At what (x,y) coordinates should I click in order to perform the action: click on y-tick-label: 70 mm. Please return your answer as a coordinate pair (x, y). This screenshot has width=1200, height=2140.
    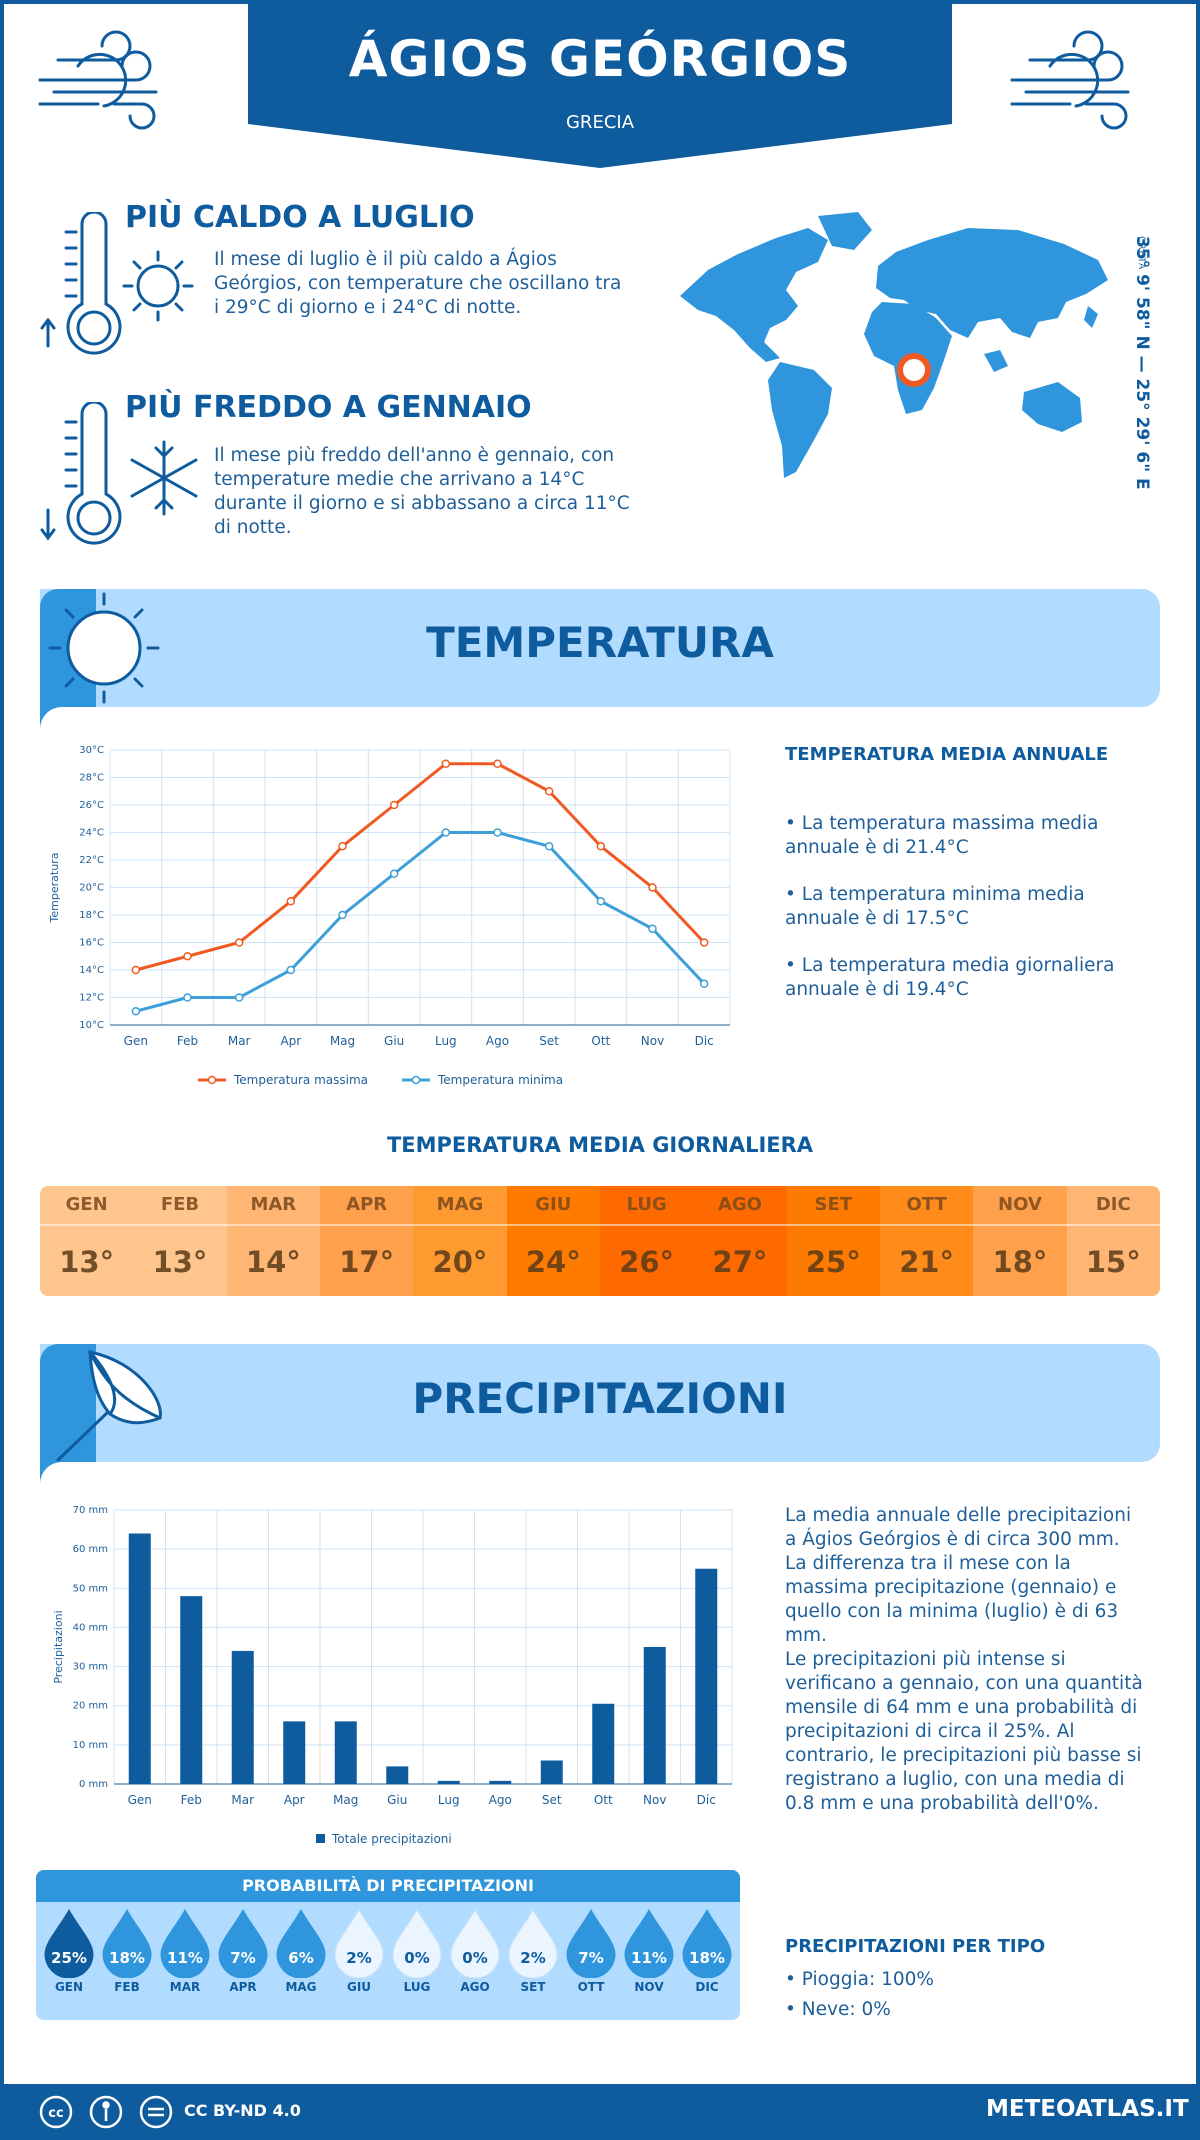
    Looking at the image, I should click on (90, 1510).